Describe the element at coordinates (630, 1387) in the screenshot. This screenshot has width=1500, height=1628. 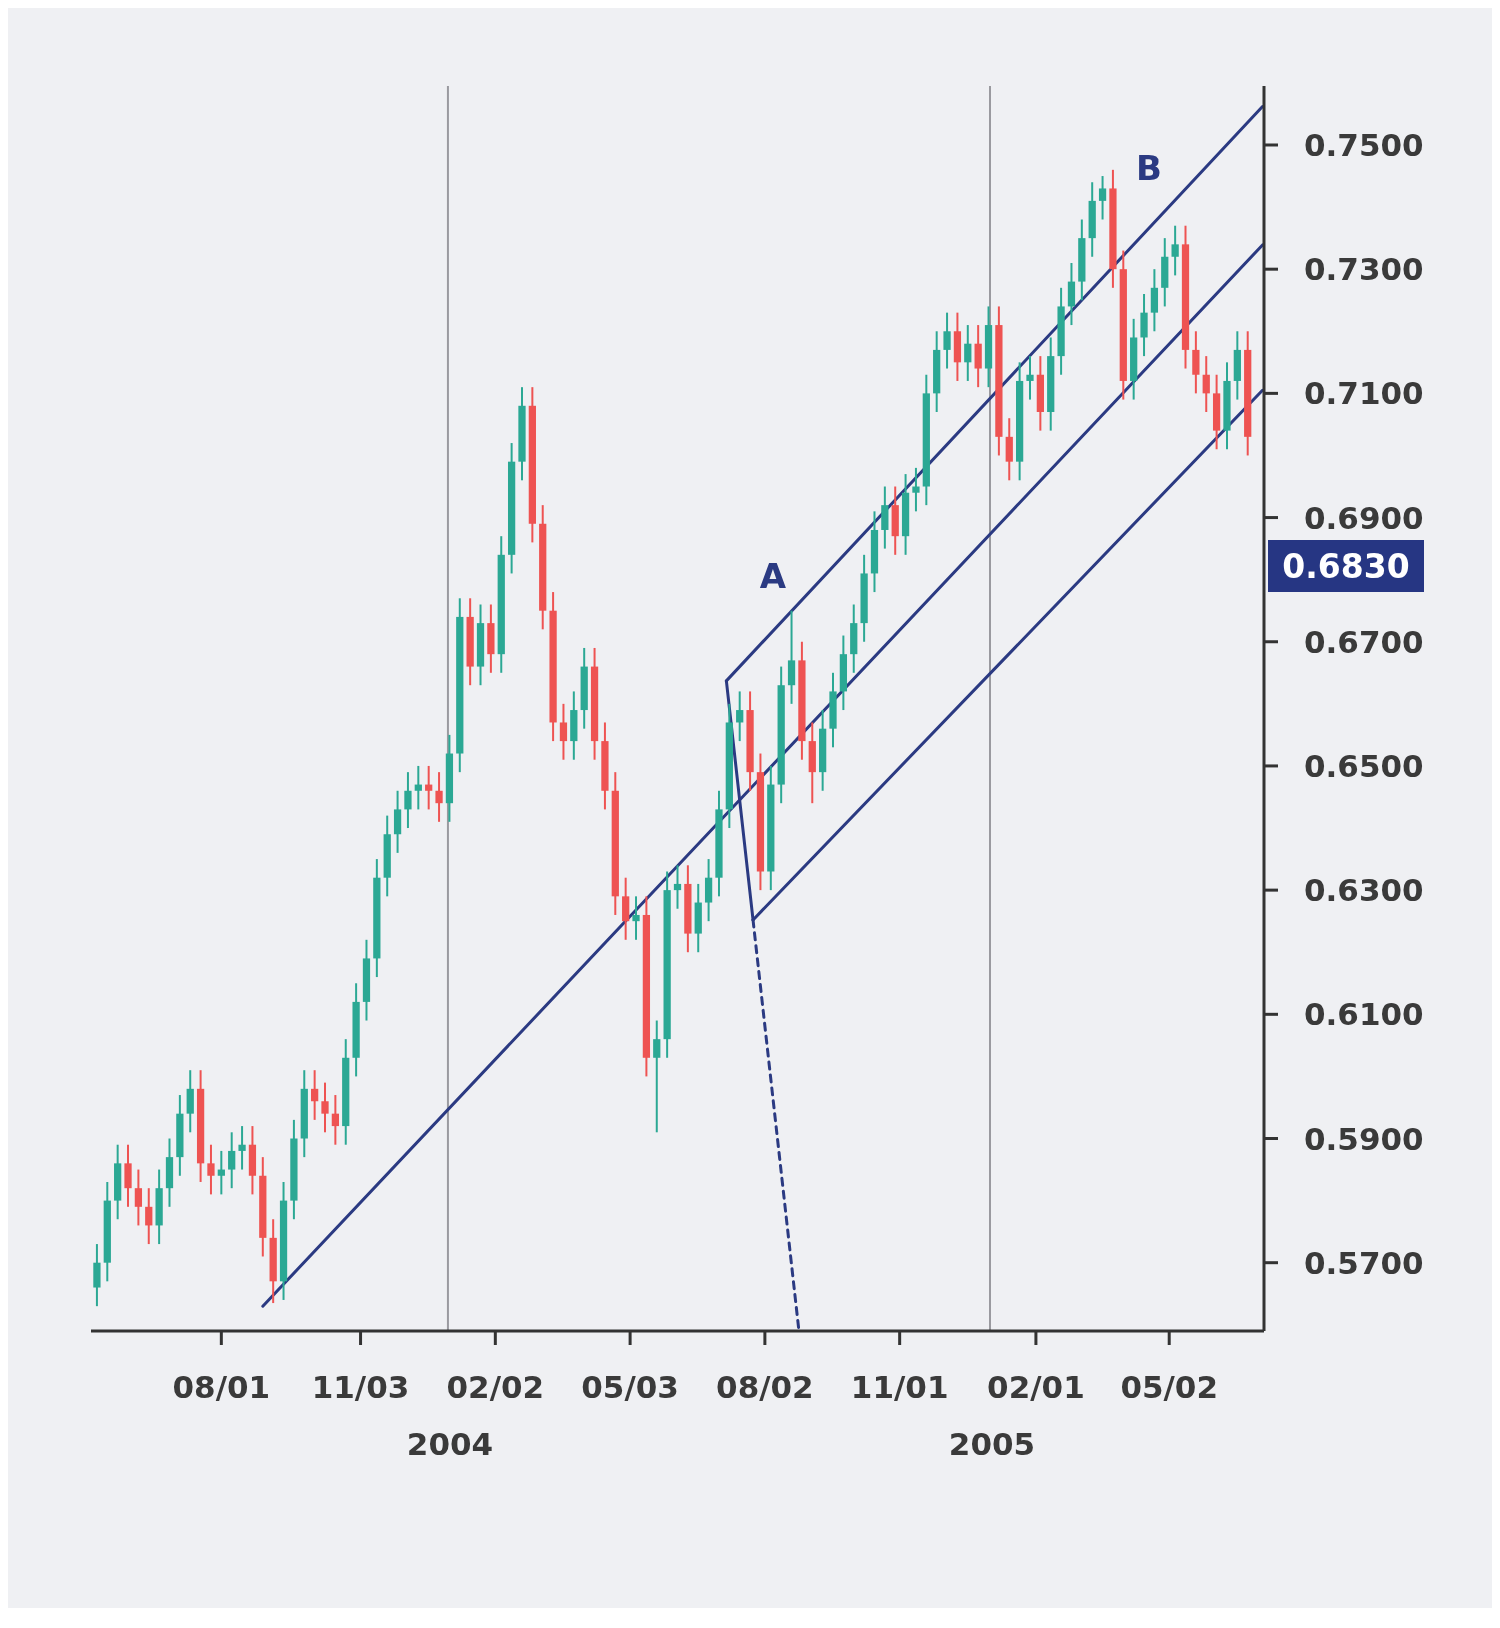
I see `x-tick-label: 05/03` at that location.